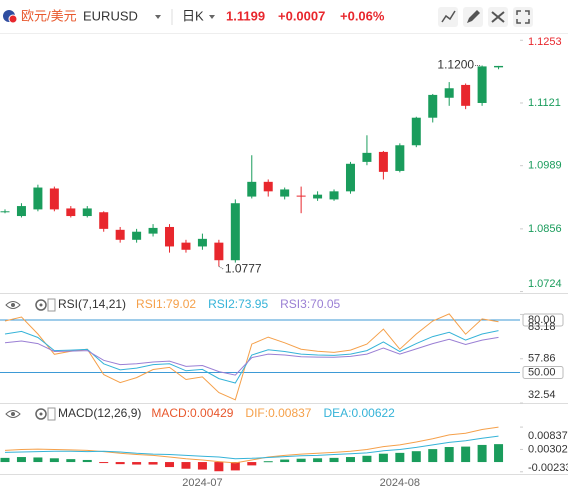 This screenshot has height=494, width=568. I want to click on rsi-header: RSI(7,14,21), so click(65, 304).